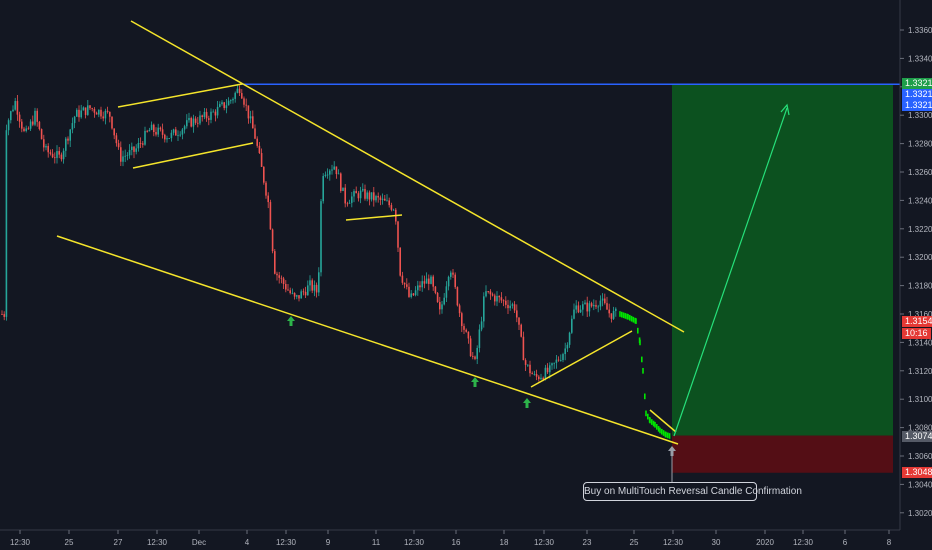  I want to click on loss-zone, so click(782, 454).